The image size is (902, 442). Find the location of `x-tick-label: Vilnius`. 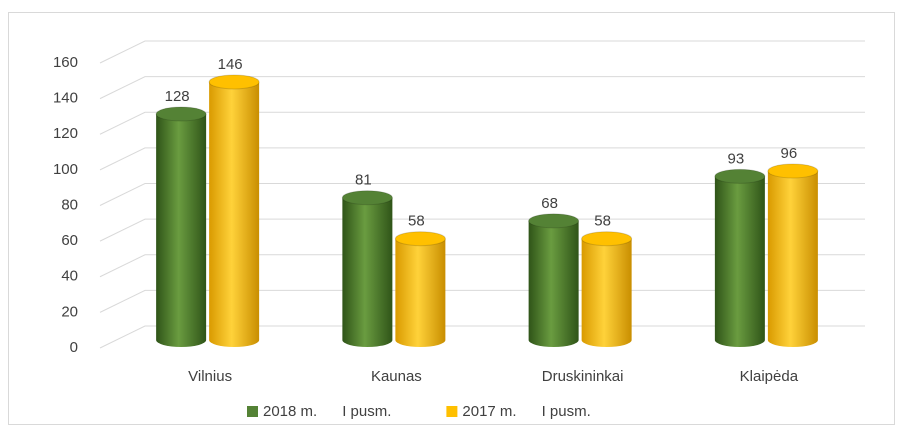

x-tick-label: Vilnius is located at coordinates (210, 376).